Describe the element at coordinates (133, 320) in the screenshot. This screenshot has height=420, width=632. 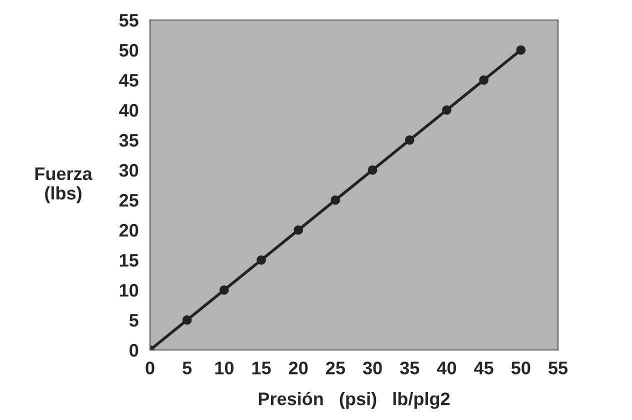
I see `y-tick-label: 5` at that location.